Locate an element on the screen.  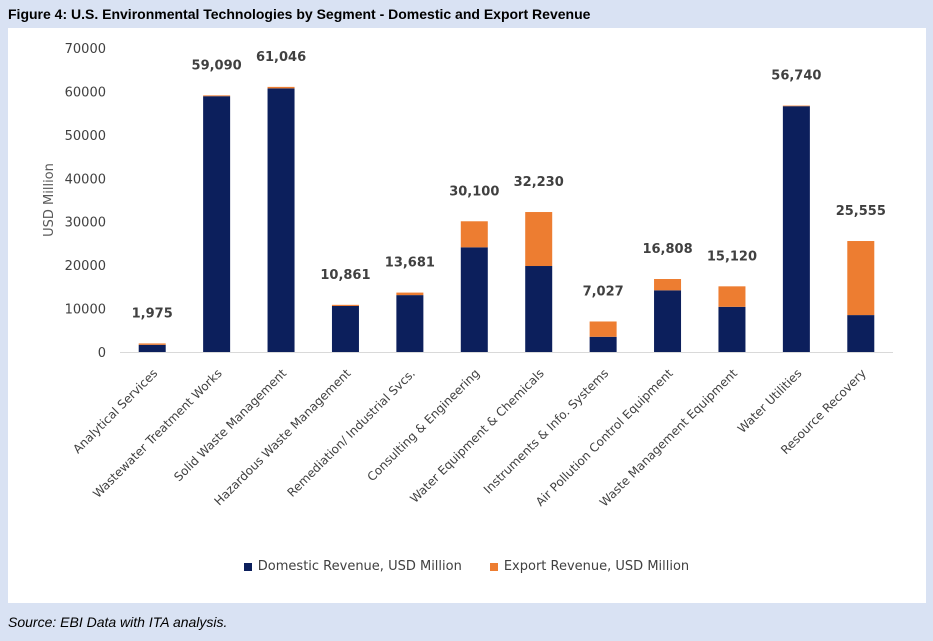
x-tick-label-2: Solid Waste Management is located at coordinates (230, 425).